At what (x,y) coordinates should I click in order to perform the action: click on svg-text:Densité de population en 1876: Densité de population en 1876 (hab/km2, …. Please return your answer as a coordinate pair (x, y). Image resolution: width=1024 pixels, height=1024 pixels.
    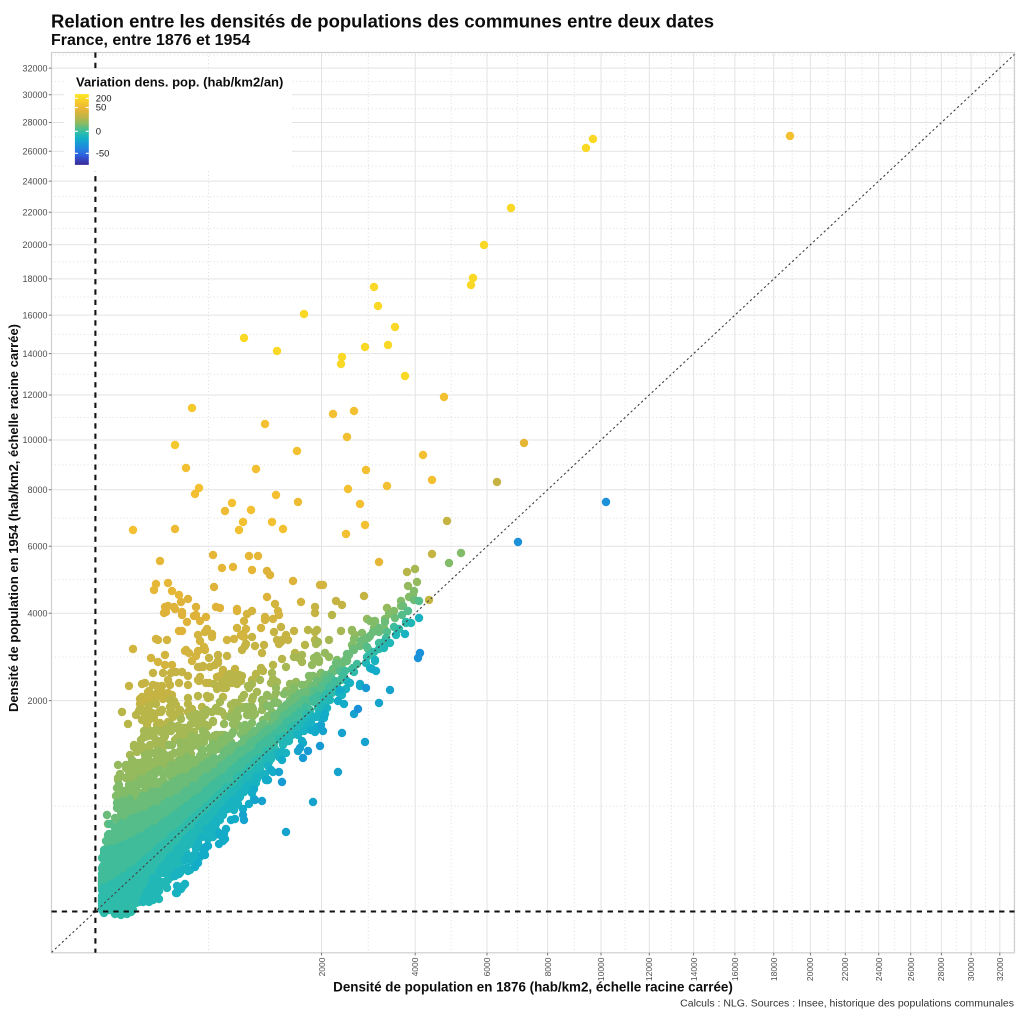
    Looking at the image, I should click on (533, 987).